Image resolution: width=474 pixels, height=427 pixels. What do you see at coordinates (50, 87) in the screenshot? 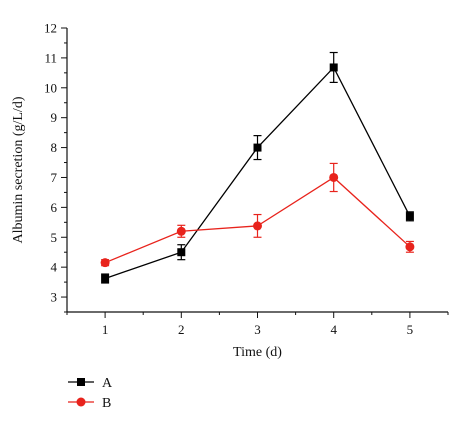
I see `y-tick-label: 10` at bounding box center [50, 87].